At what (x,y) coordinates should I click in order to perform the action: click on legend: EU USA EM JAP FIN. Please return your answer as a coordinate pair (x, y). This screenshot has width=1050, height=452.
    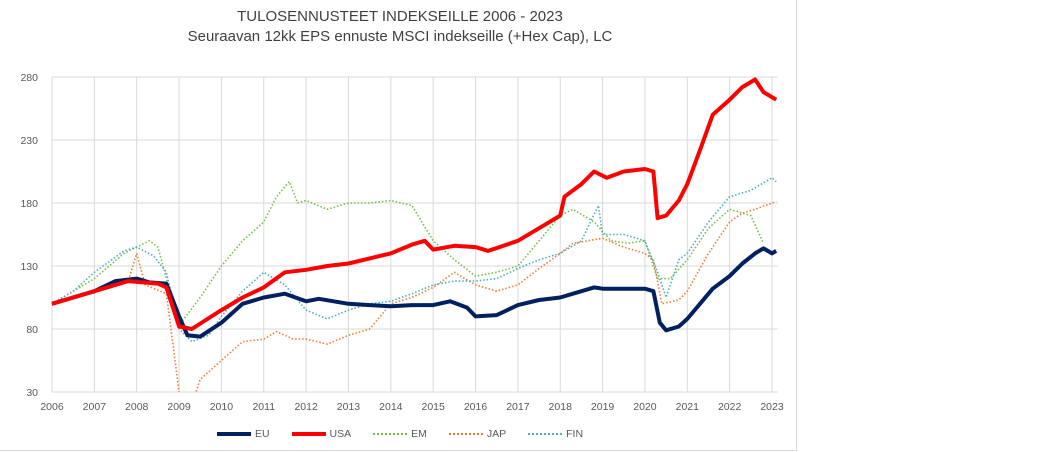
    Looking at the image, I should click on (400, 434).